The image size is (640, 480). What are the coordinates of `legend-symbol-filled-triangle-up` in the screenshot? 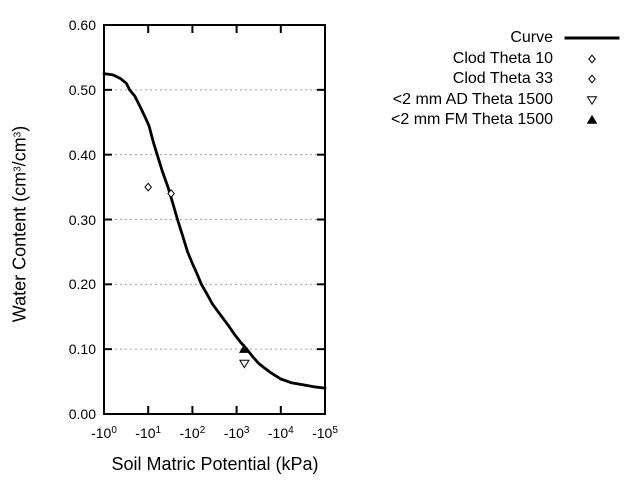 It's located at (592, 120).